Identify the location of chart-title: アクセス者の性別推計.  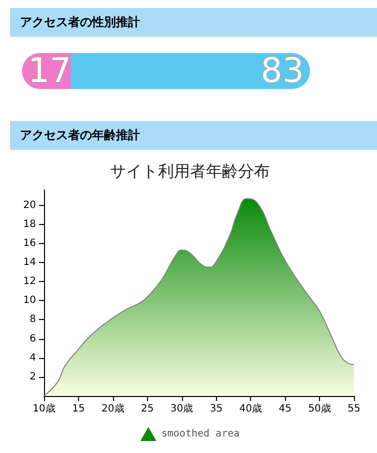
(193, 22).